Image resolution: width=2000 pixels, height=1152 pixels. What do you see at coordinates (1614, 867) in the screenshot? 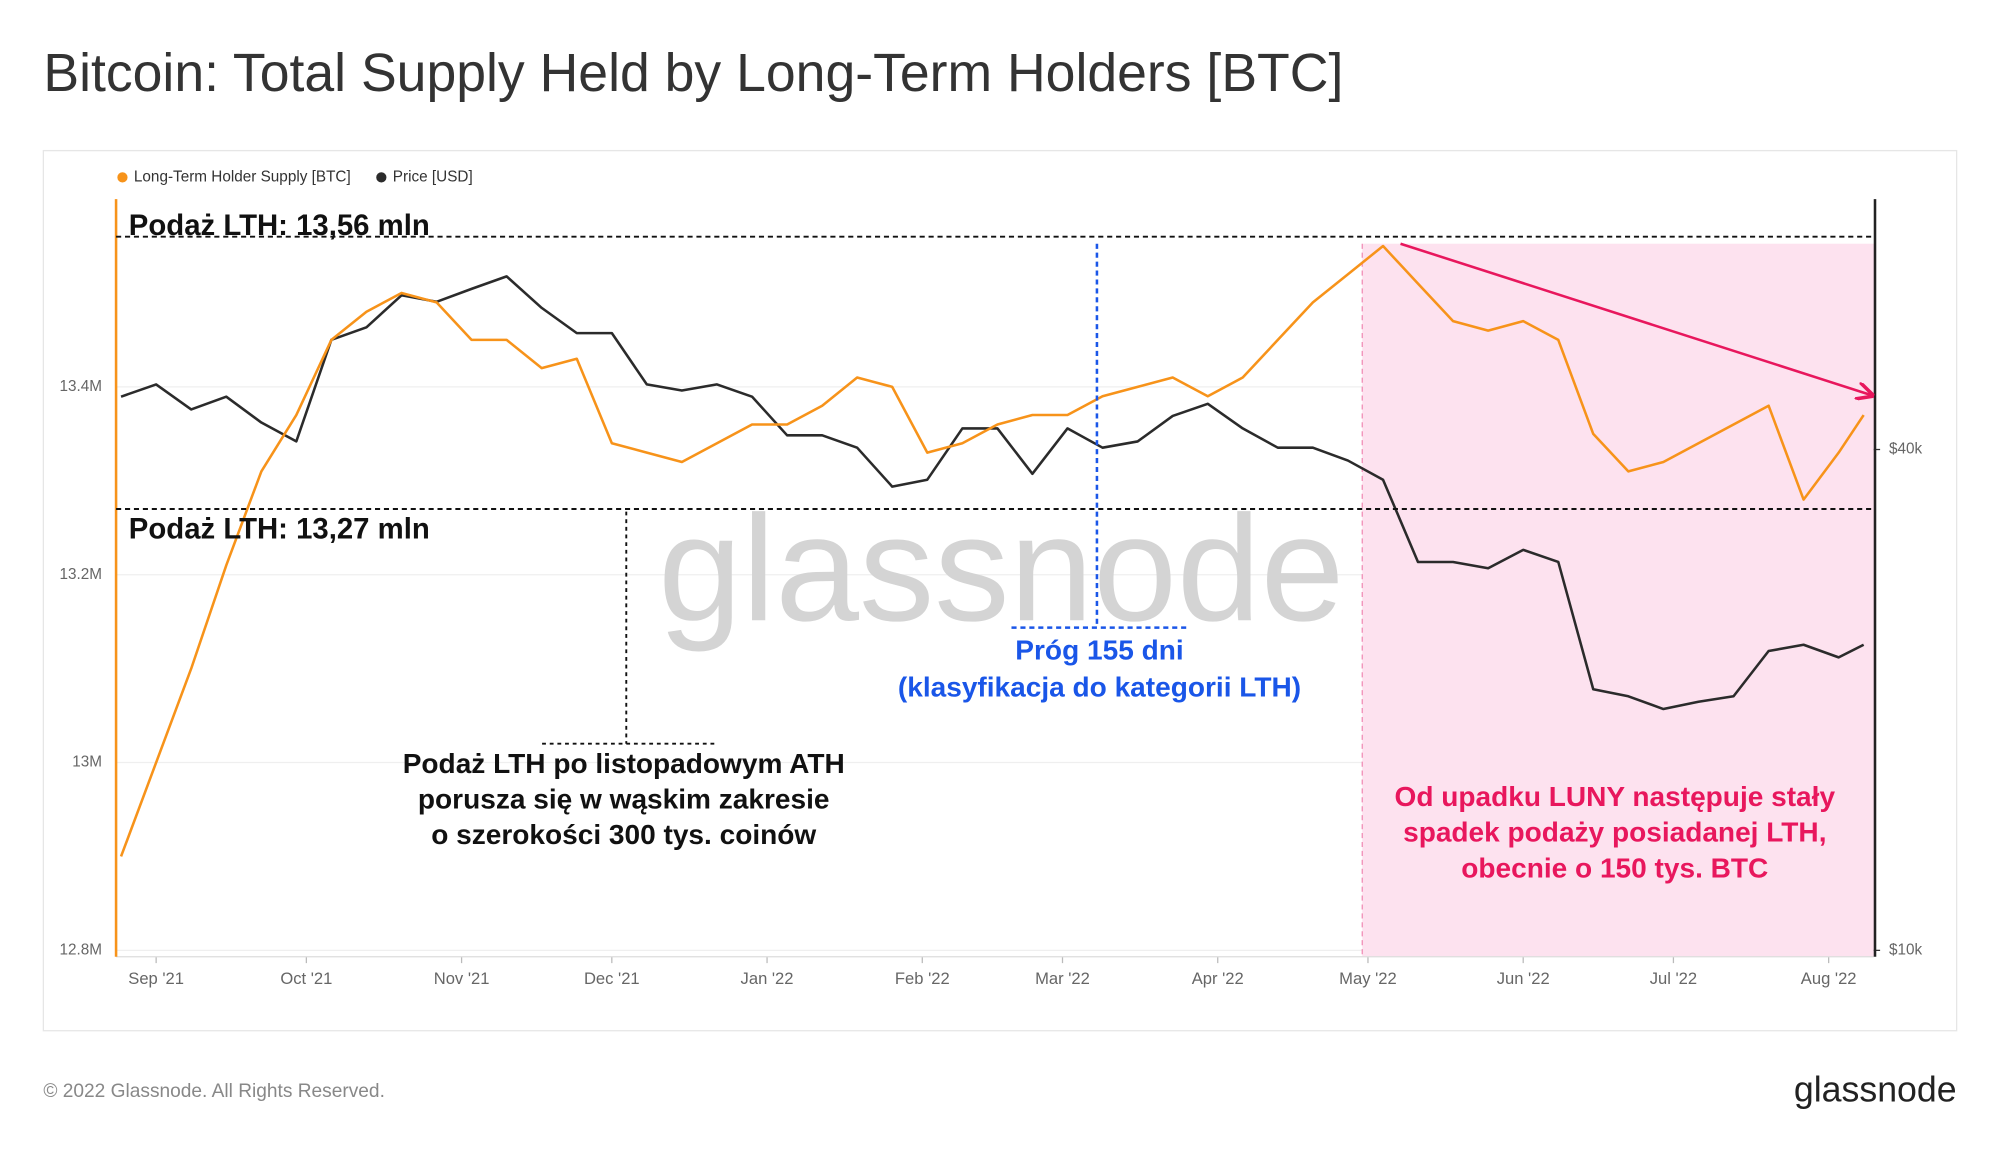
I see `annotation-text: obecnie o 150 tys. BTC` at bounding box center [1614, 867].